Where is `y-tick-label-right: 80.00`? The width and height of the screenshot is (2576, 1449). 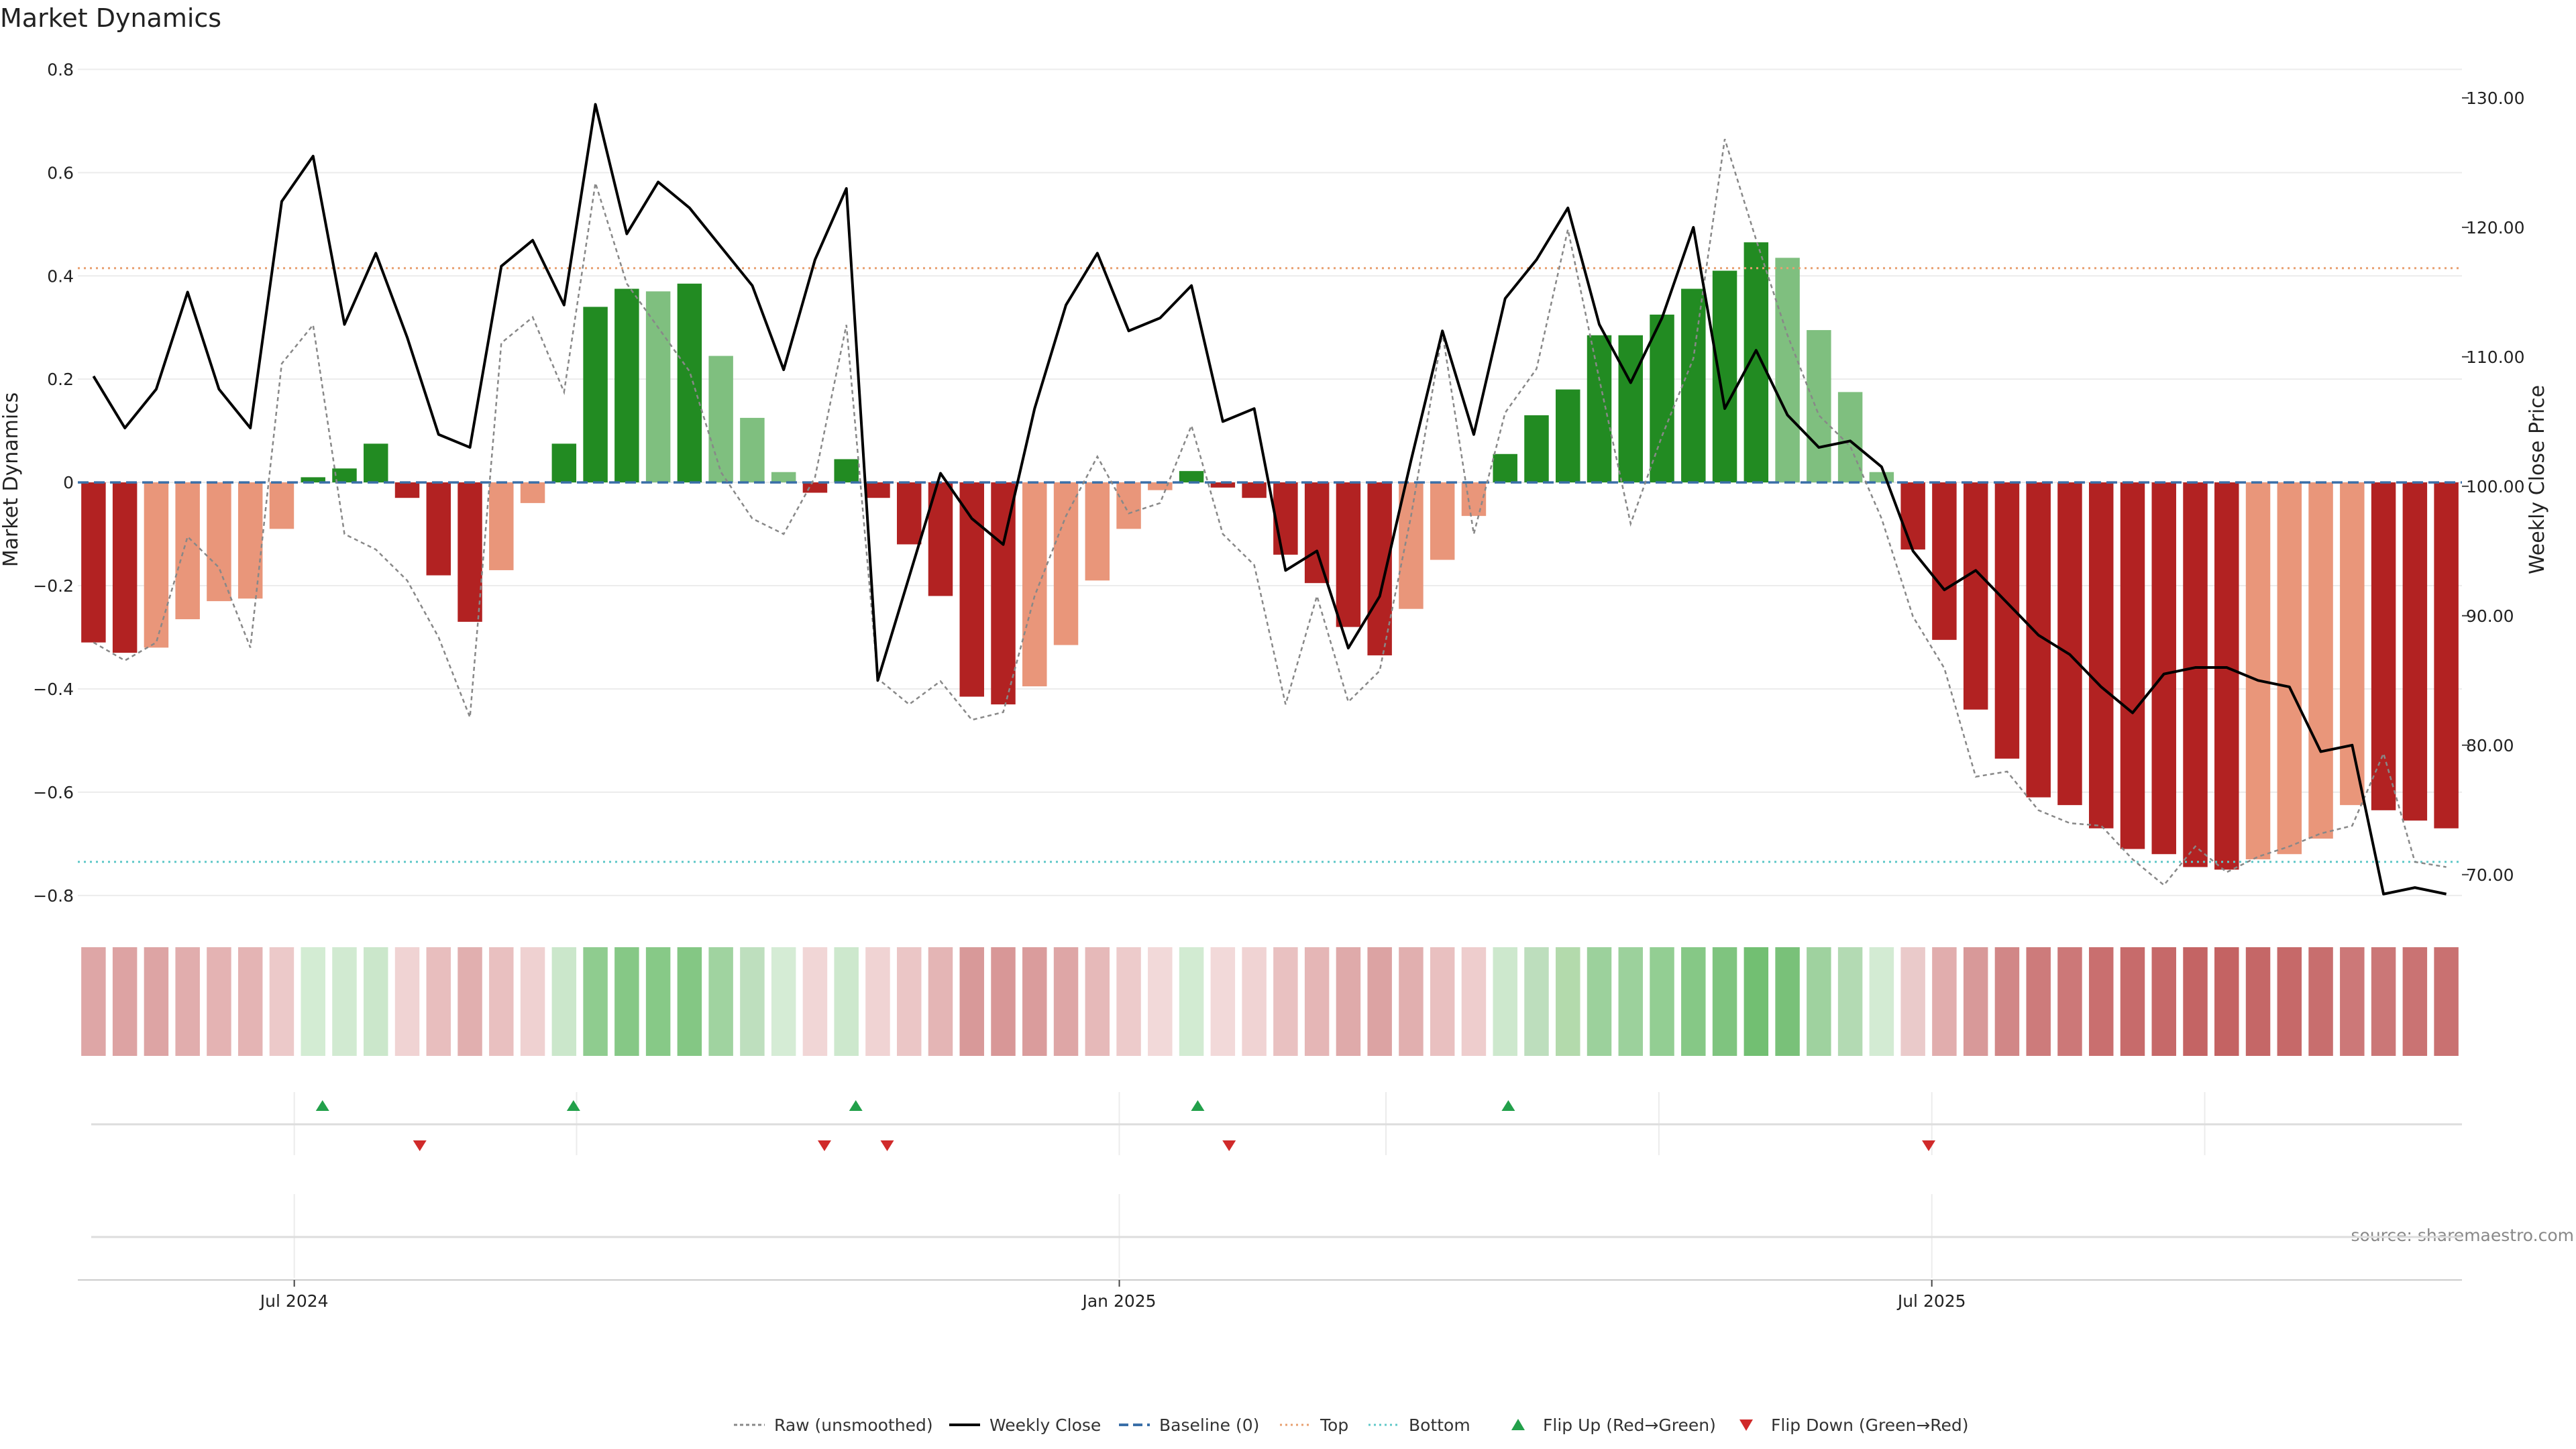
y-tick-label-right: 80.00 is located at coordinates (2490, 745).